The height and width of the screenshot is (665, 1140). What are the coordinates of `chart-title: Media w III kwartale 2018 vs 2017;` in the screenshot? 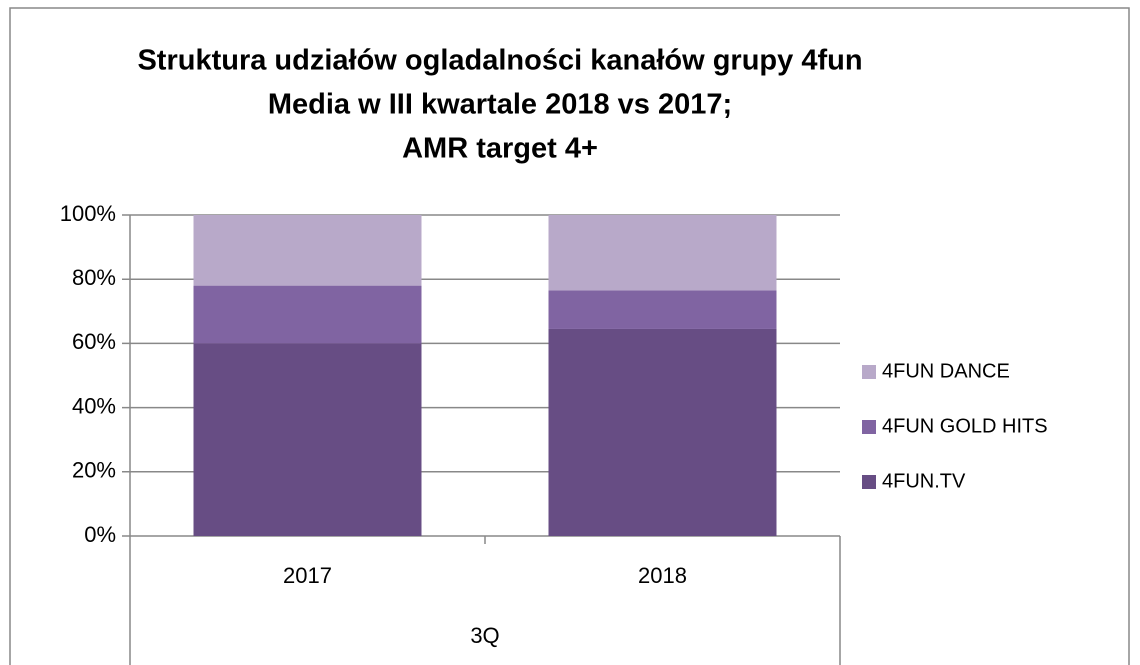 It's located at (500, 105).